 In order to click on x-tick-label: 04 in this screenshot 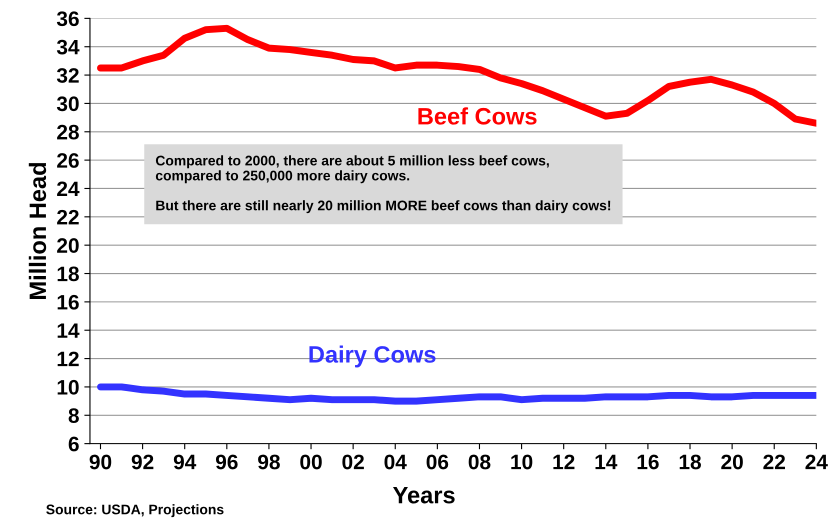, I will do `click(395, 462)`.